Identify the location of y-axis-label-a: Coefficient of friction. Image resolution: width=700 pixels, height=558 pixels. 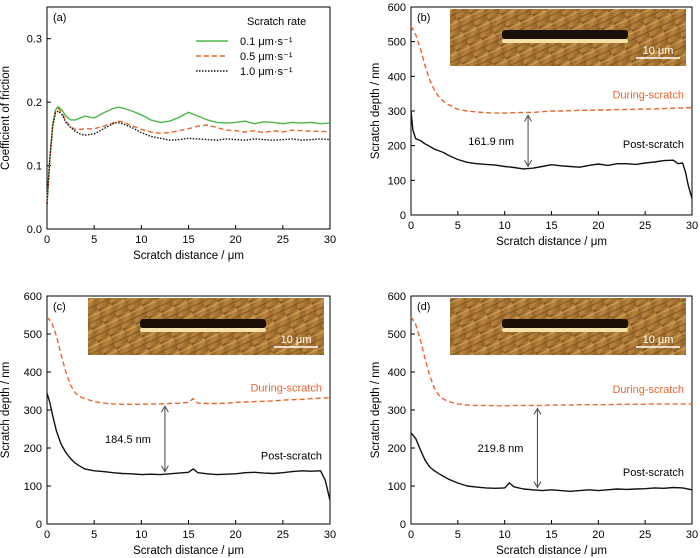
(6, 118).